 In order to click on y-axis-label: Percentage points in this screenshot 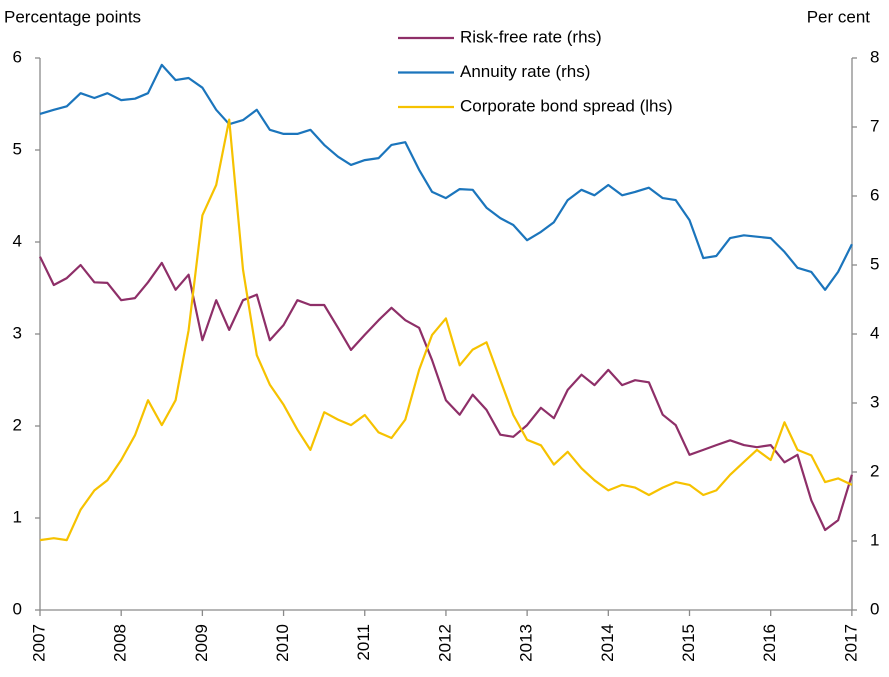, I will do `click(72, 16)`.